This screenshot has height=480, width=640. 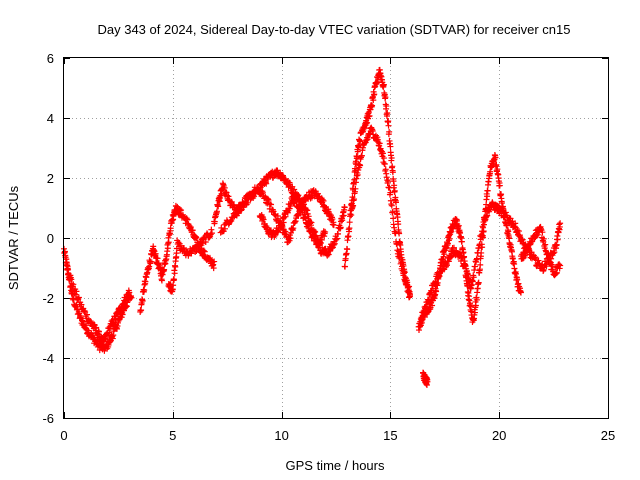 I want to click on x-axis-label: GPS time / hours, so click(x=335, y=465).